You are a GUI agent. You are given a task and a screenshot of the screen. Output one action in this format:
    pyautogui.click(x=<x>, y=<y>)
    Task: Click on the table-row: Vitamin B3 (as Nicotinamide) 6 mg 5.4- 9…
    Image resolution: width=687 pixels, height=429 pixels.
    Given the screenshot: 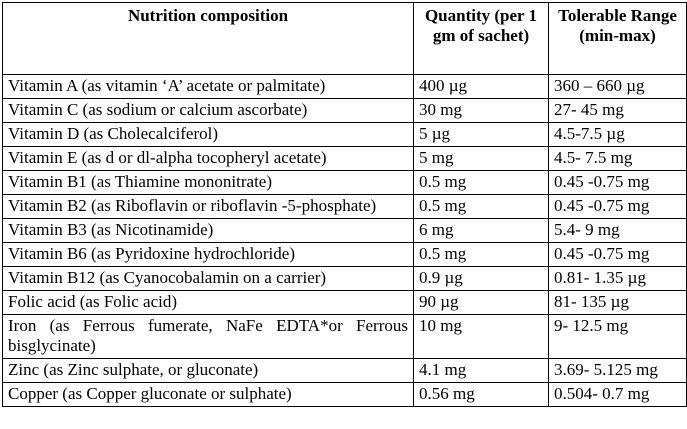 What is the action you would take?
    pyautogui.click(x=344, y=230)
    